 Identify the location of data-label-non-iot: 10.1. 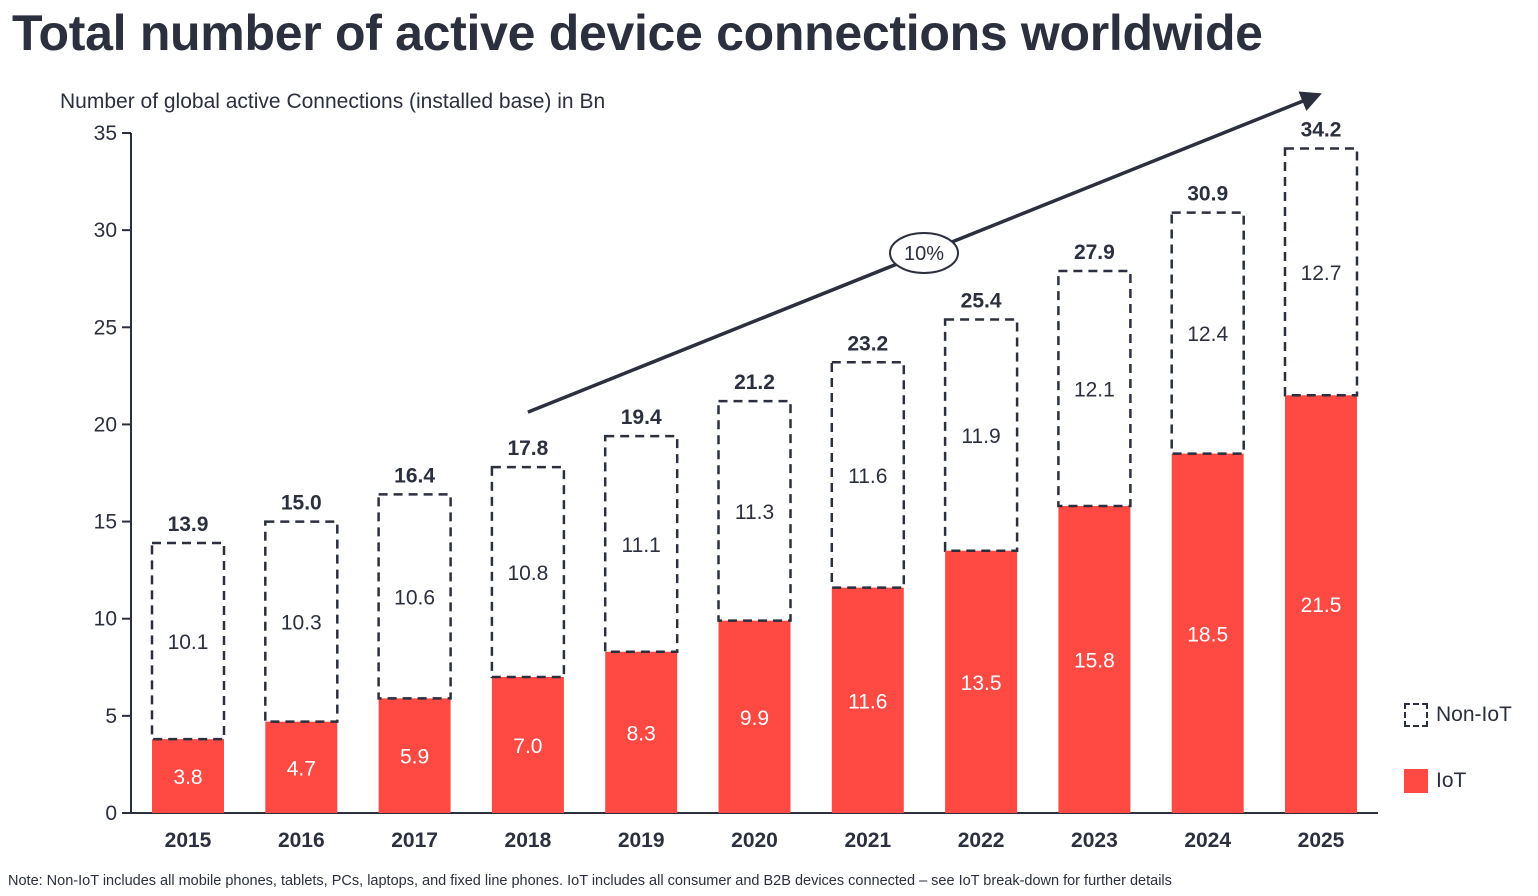
(188, 642).